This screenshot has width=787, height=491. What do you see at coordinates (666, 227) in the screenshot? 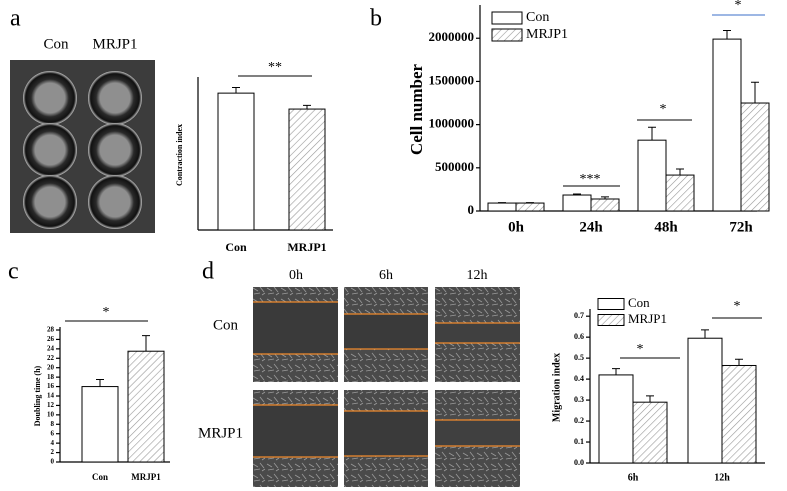
I see `x-tick-label: 48h` at bounding box center [666, 227].